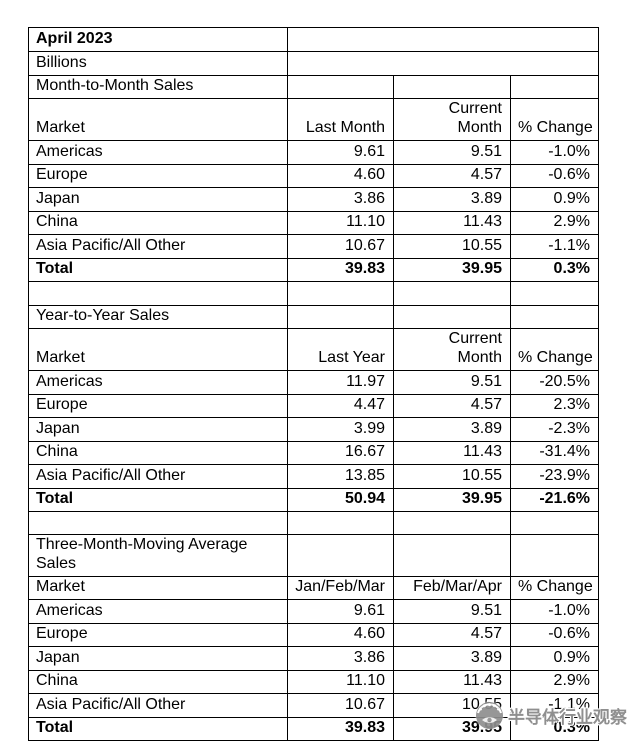 The height and width of the screenshot is (748, 630). What do you see at coordinates (340, 119) in the screenshot?
I see `column-header: Last Month` at bounding box center [340, 119].